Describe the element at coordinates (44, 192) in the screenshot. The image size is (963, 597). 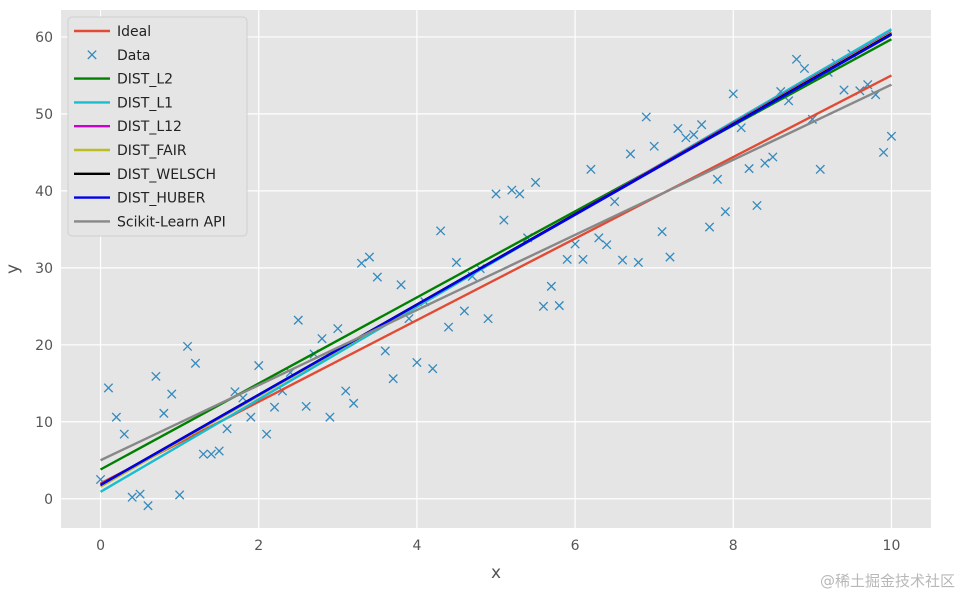
I see `y-tick-label: 40` at that location.